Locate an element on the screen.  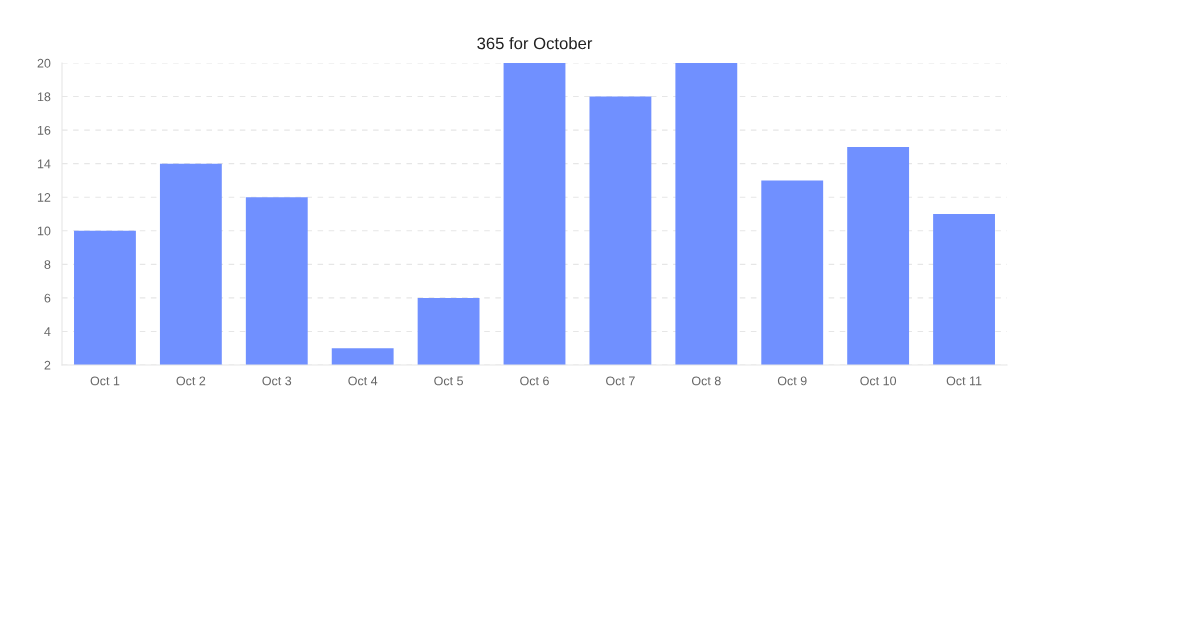
chart-title: 365 for October is located at coordinates (535, 43).